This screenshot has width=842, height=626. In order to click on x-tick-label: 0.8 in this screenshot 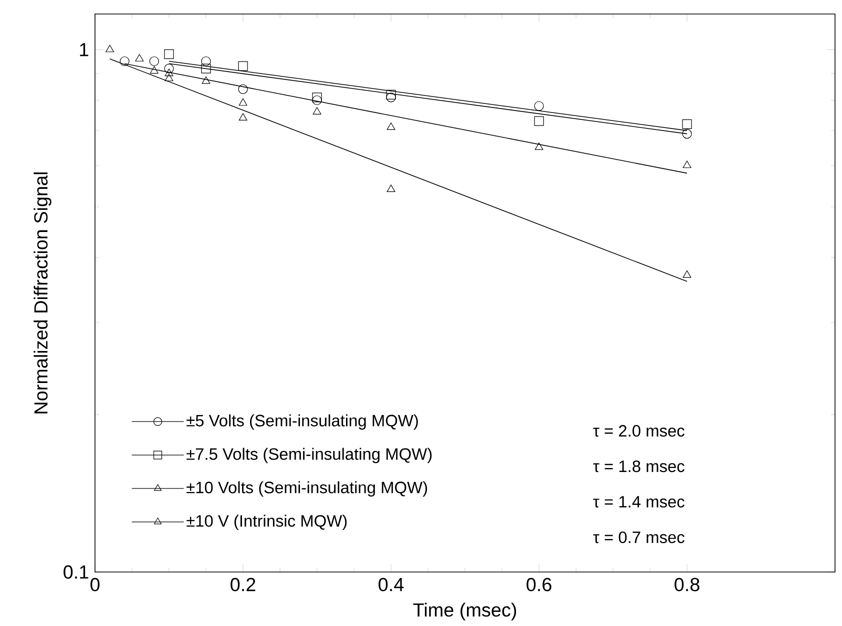, I will do `click(687, 585)`.